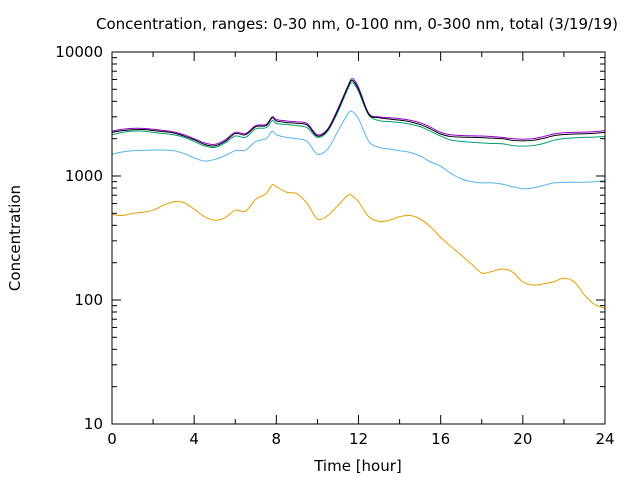  Describe the element at coordinates (79, 52) in the screenshot. I see `y-tick-label: 10000` at that location.